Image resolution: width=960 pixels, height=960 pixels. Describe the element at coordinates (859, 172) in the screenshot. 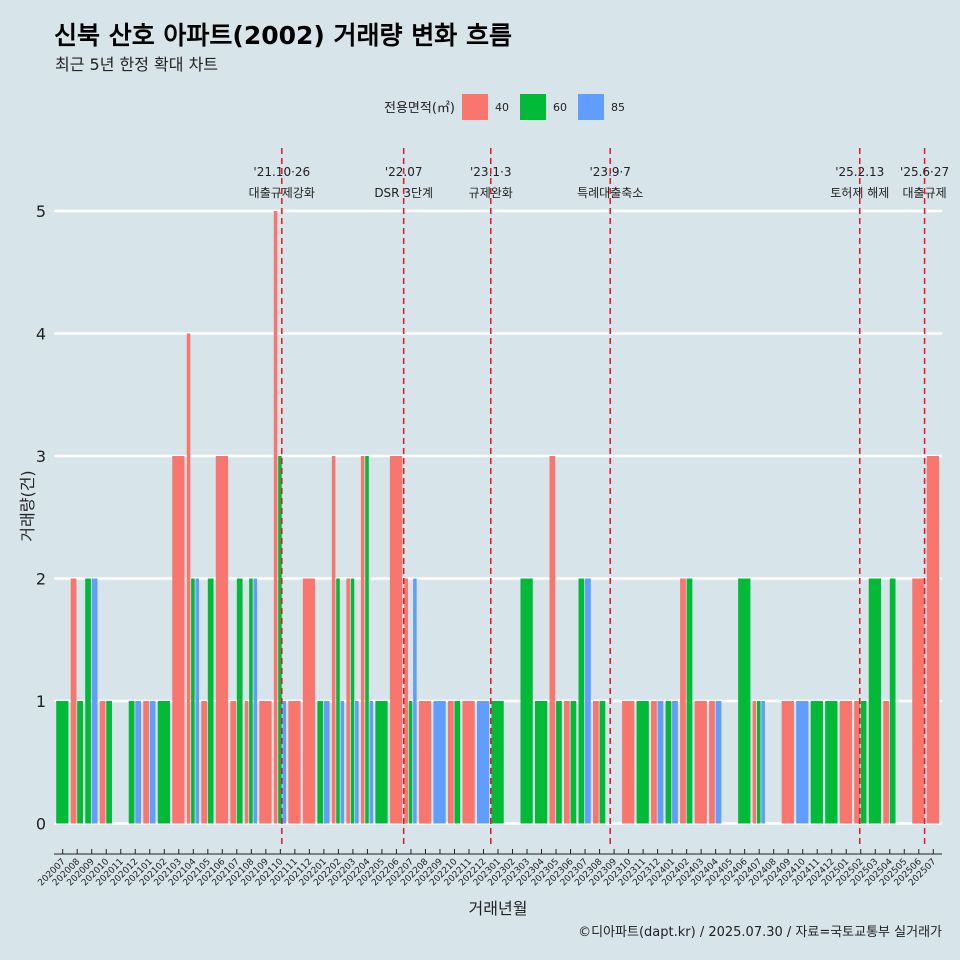

I see `event-date-label: '25.2.13` at that location.